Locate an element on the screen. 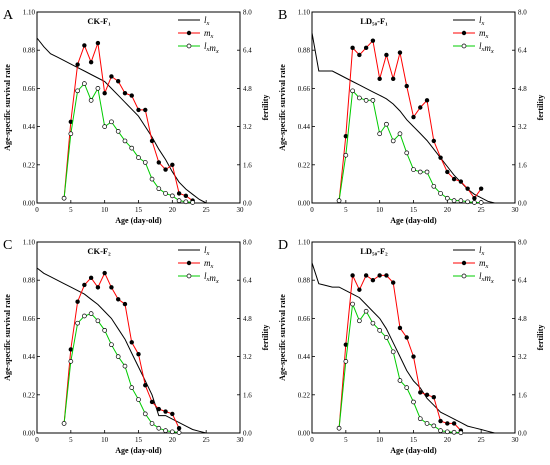  series-line-lx is located at coordinates (121, 350).